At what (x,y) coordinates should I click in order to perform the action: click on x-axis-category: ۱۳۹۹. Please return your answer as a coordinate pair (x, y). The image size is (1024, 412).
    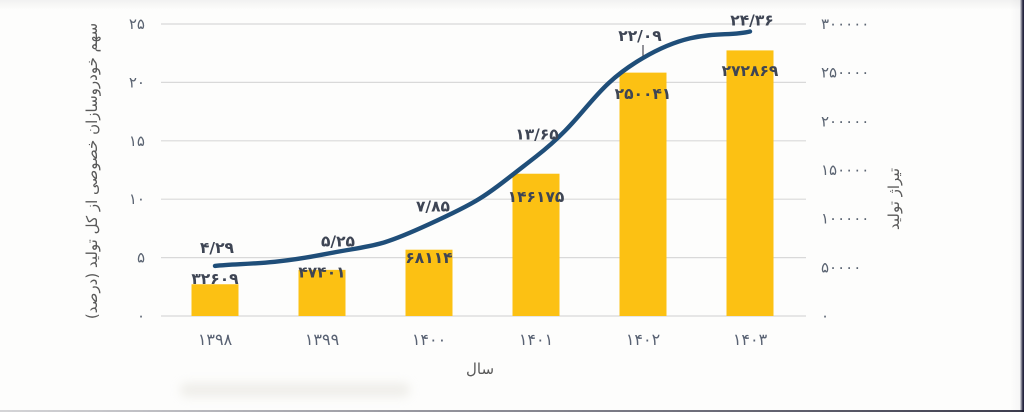
    Looking at the image, I should click on (322, 339).